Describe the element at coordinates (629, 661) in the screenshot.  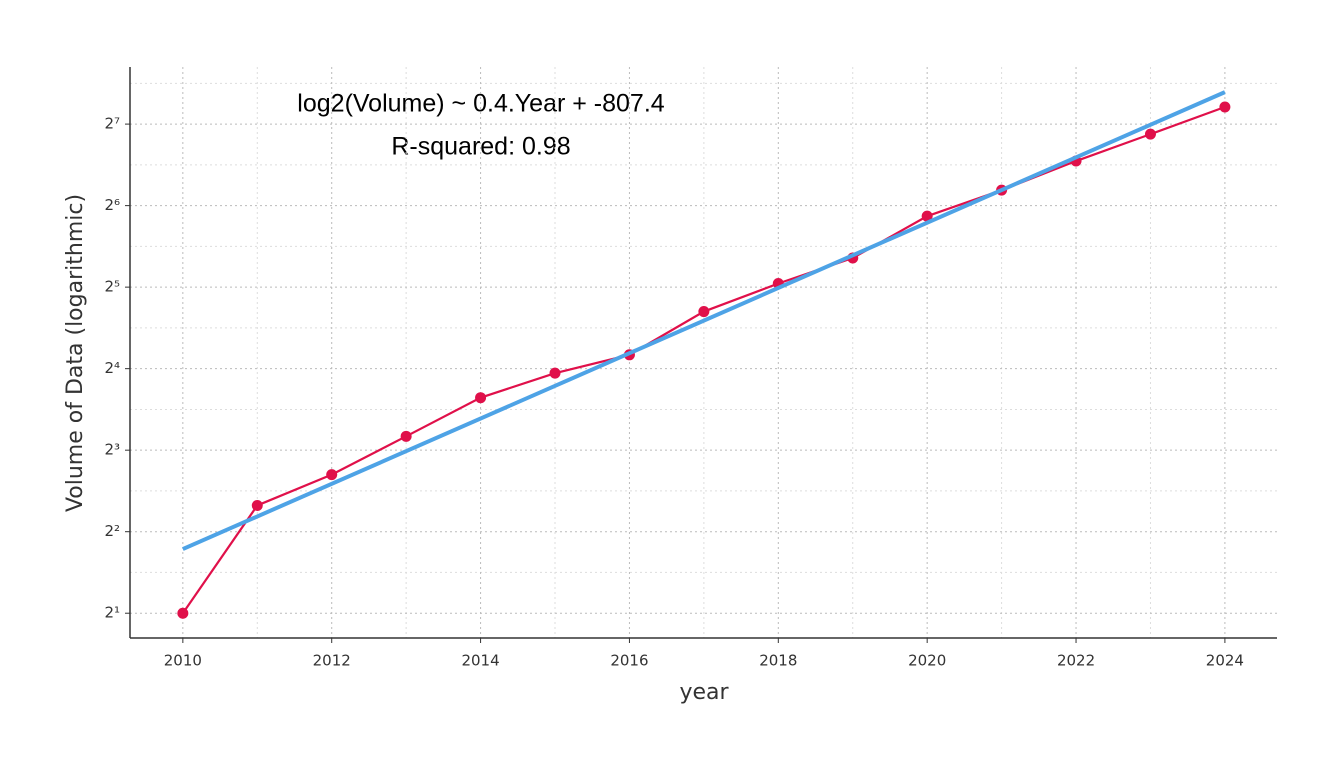
I see `x-tick-label: 2016` at that location.